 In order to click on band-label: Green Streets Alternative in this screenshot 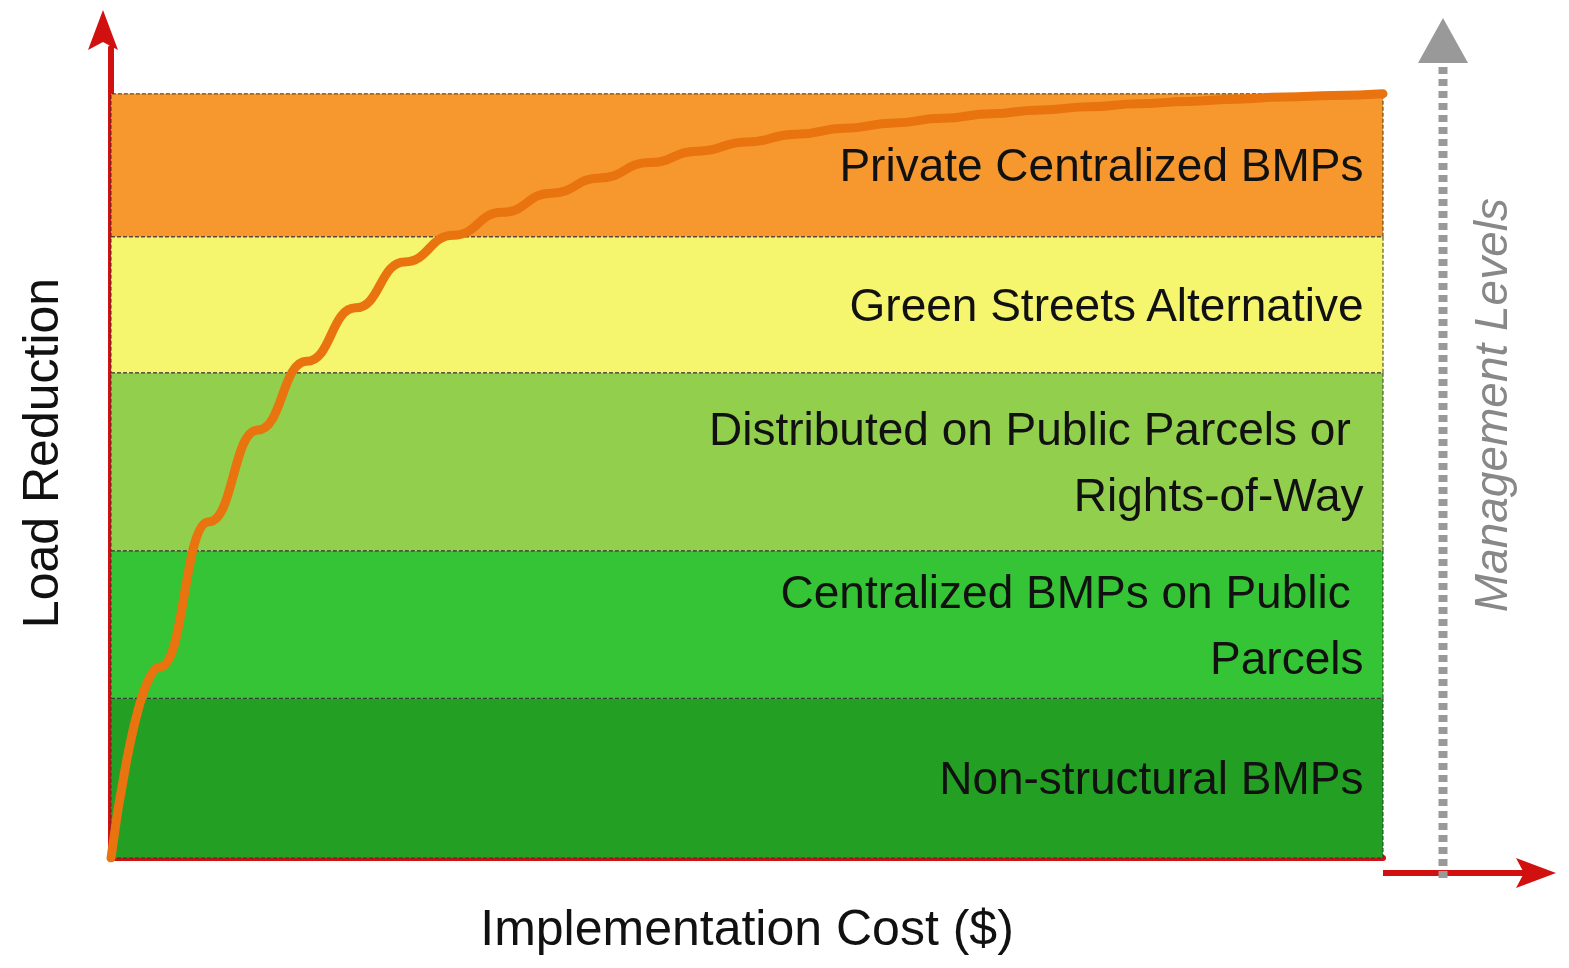, I will do `click(1106, 304)`.